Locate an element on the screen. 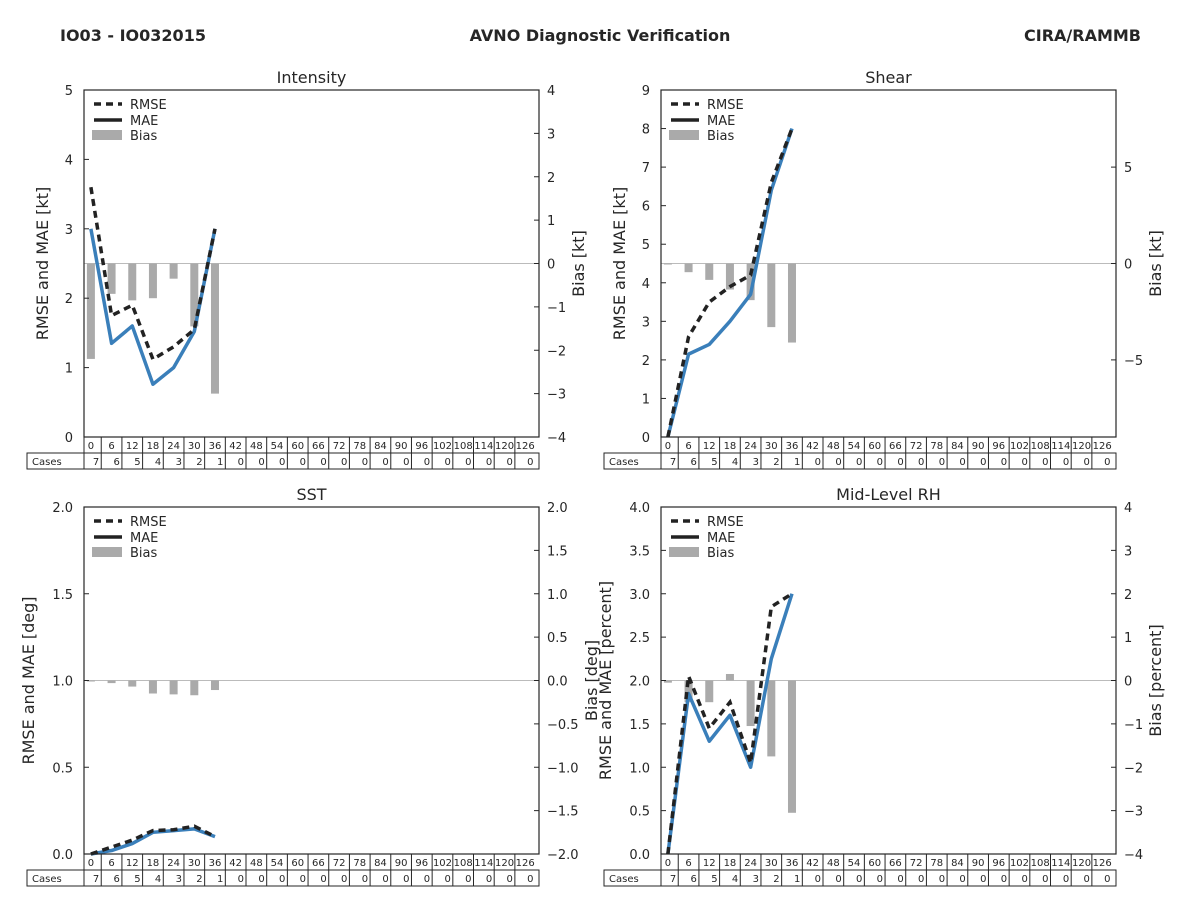 The height and width of the screenshot is (900, 1200). y-tick-label: 1.0 is located at coordinates (639, 768).